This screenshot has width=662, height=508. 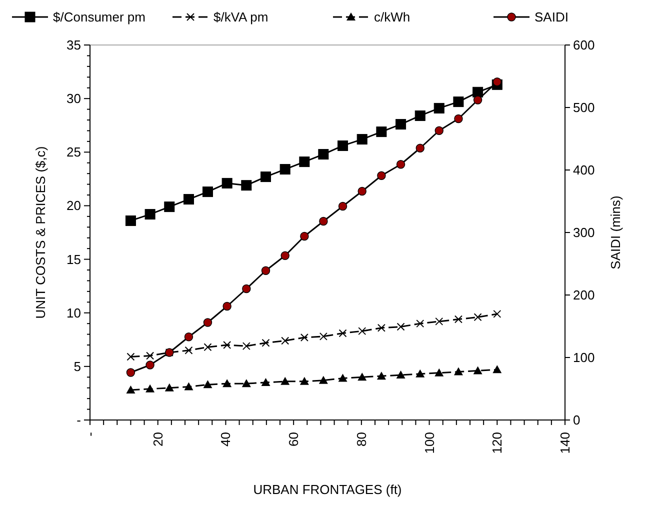 I want to click on x-tick-label: 80, so click(x=361, y=439).